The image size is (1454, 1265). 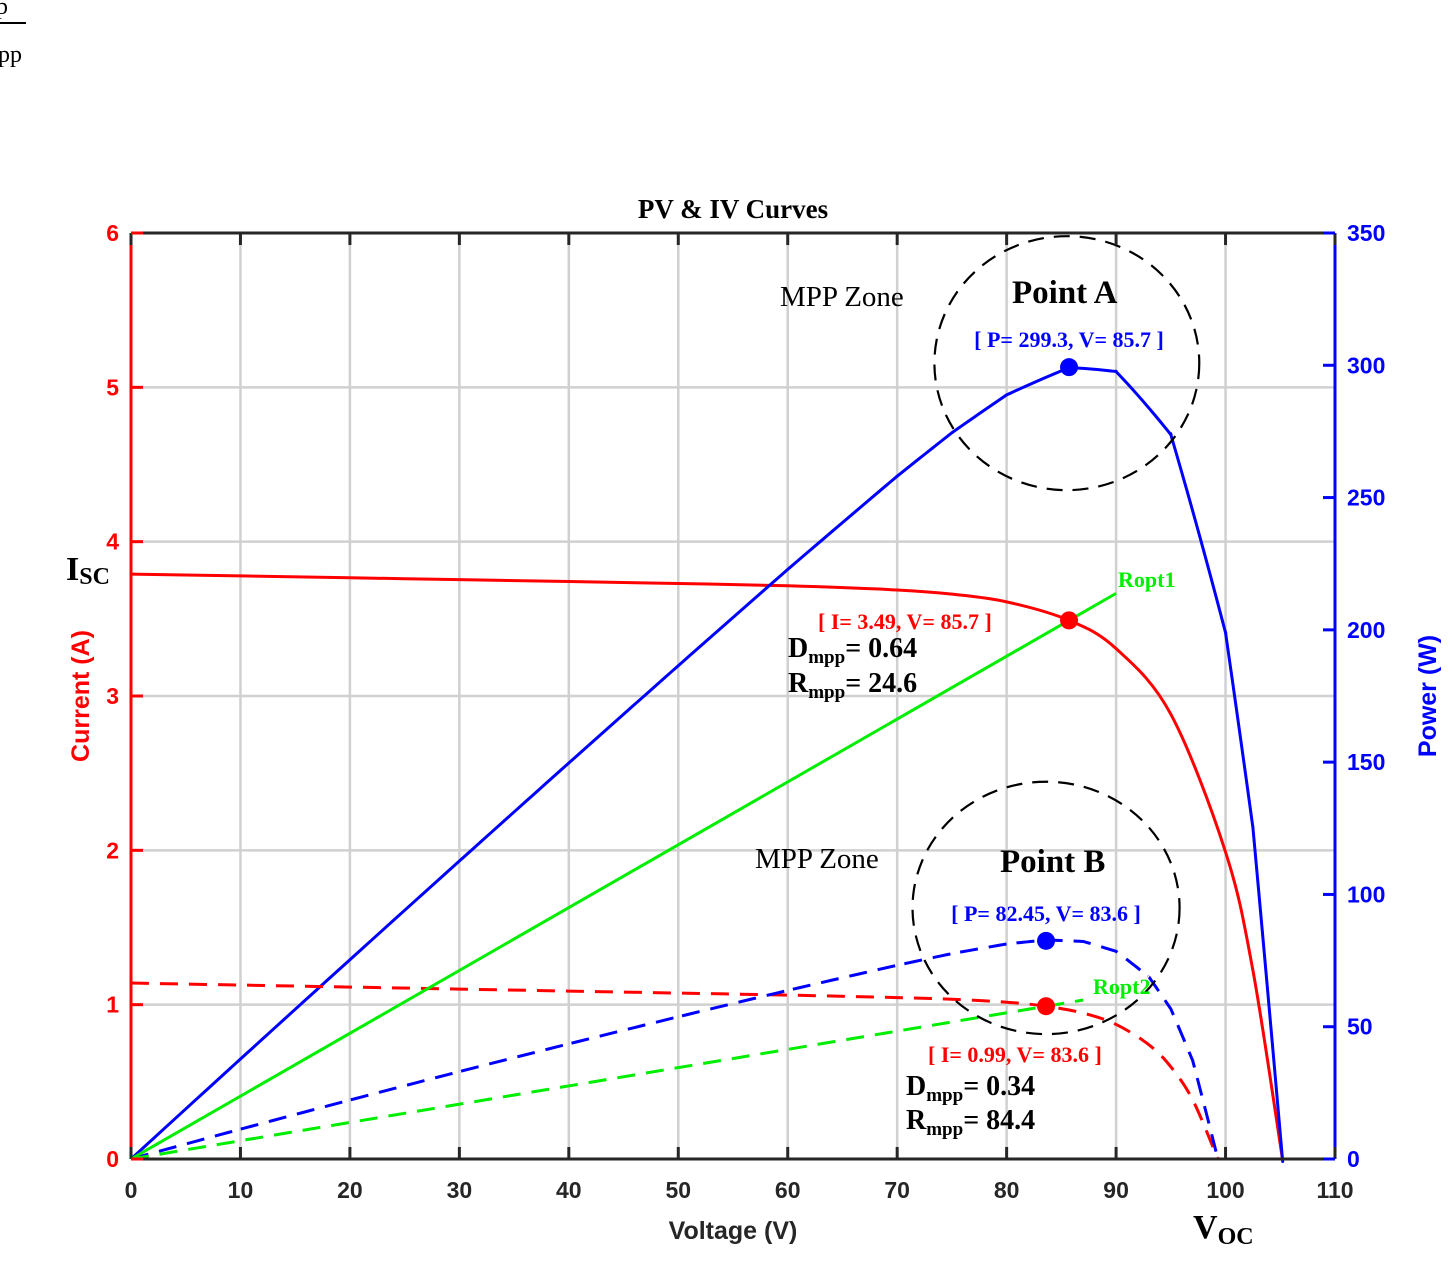 I want to click on mpp-zone-zone_b, so click(x=1046, y=908).